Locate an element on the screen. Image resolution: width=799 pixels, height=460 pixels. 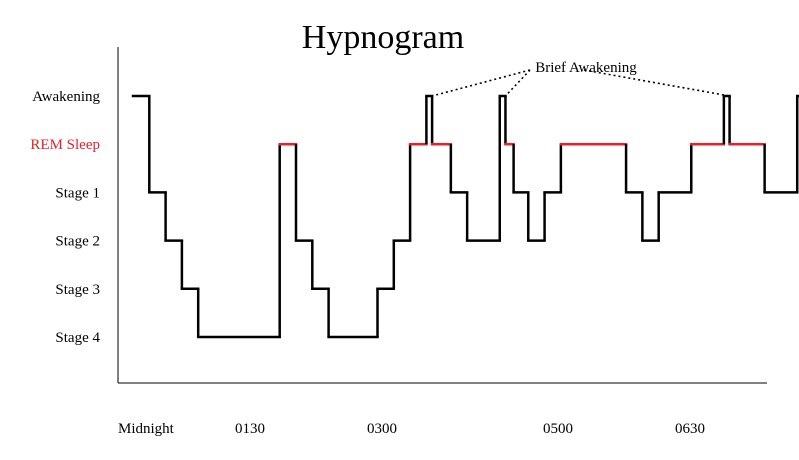
x-tick-label-0500: 0500 is located at coordinates (558, 429).